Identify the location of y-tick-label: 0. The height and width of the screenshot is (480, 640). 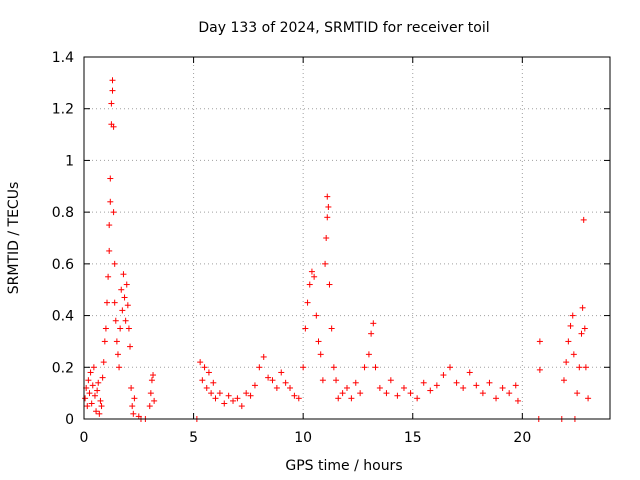
(69, 420).